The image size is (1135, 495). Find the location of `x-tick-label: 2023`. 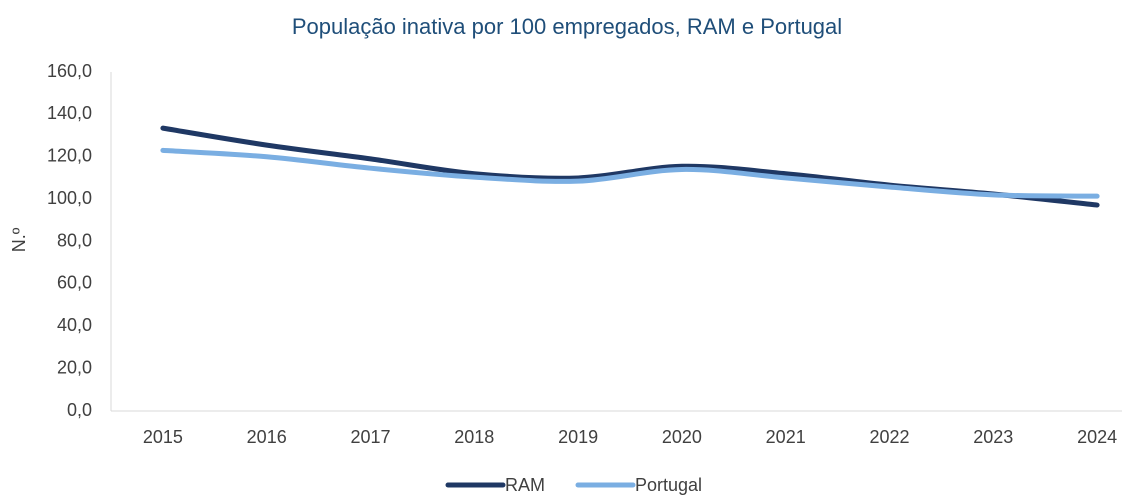

x-tick-label: 2023 is located at coordinates (993, 437).